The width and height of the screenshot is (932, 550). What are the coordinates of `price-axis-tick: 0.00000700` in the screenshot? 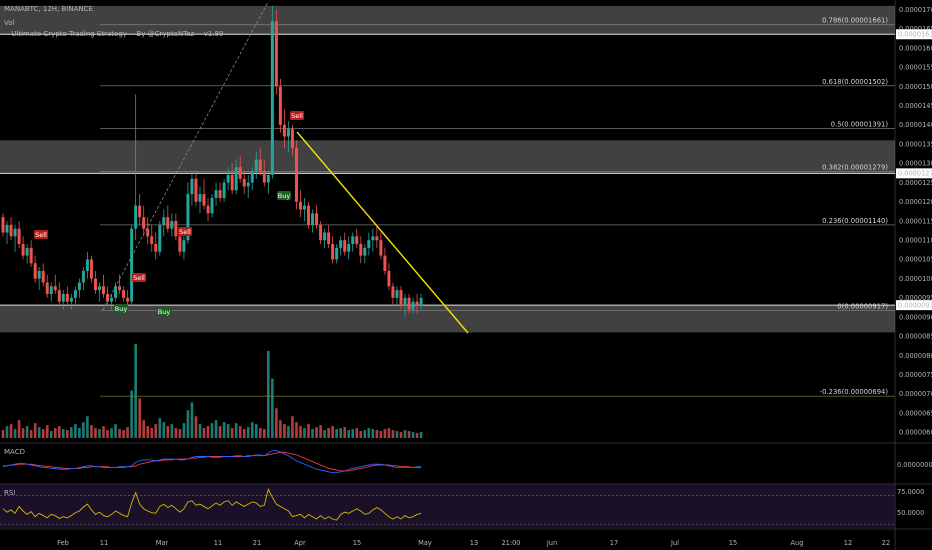 It's located at (915, 394).